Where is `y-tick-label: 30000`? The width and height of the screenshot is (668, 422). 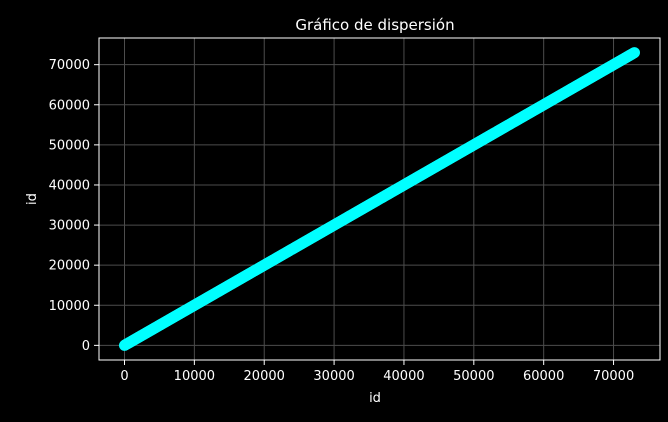 y-tick-label: 30000 is located at coordinates (69, 226).